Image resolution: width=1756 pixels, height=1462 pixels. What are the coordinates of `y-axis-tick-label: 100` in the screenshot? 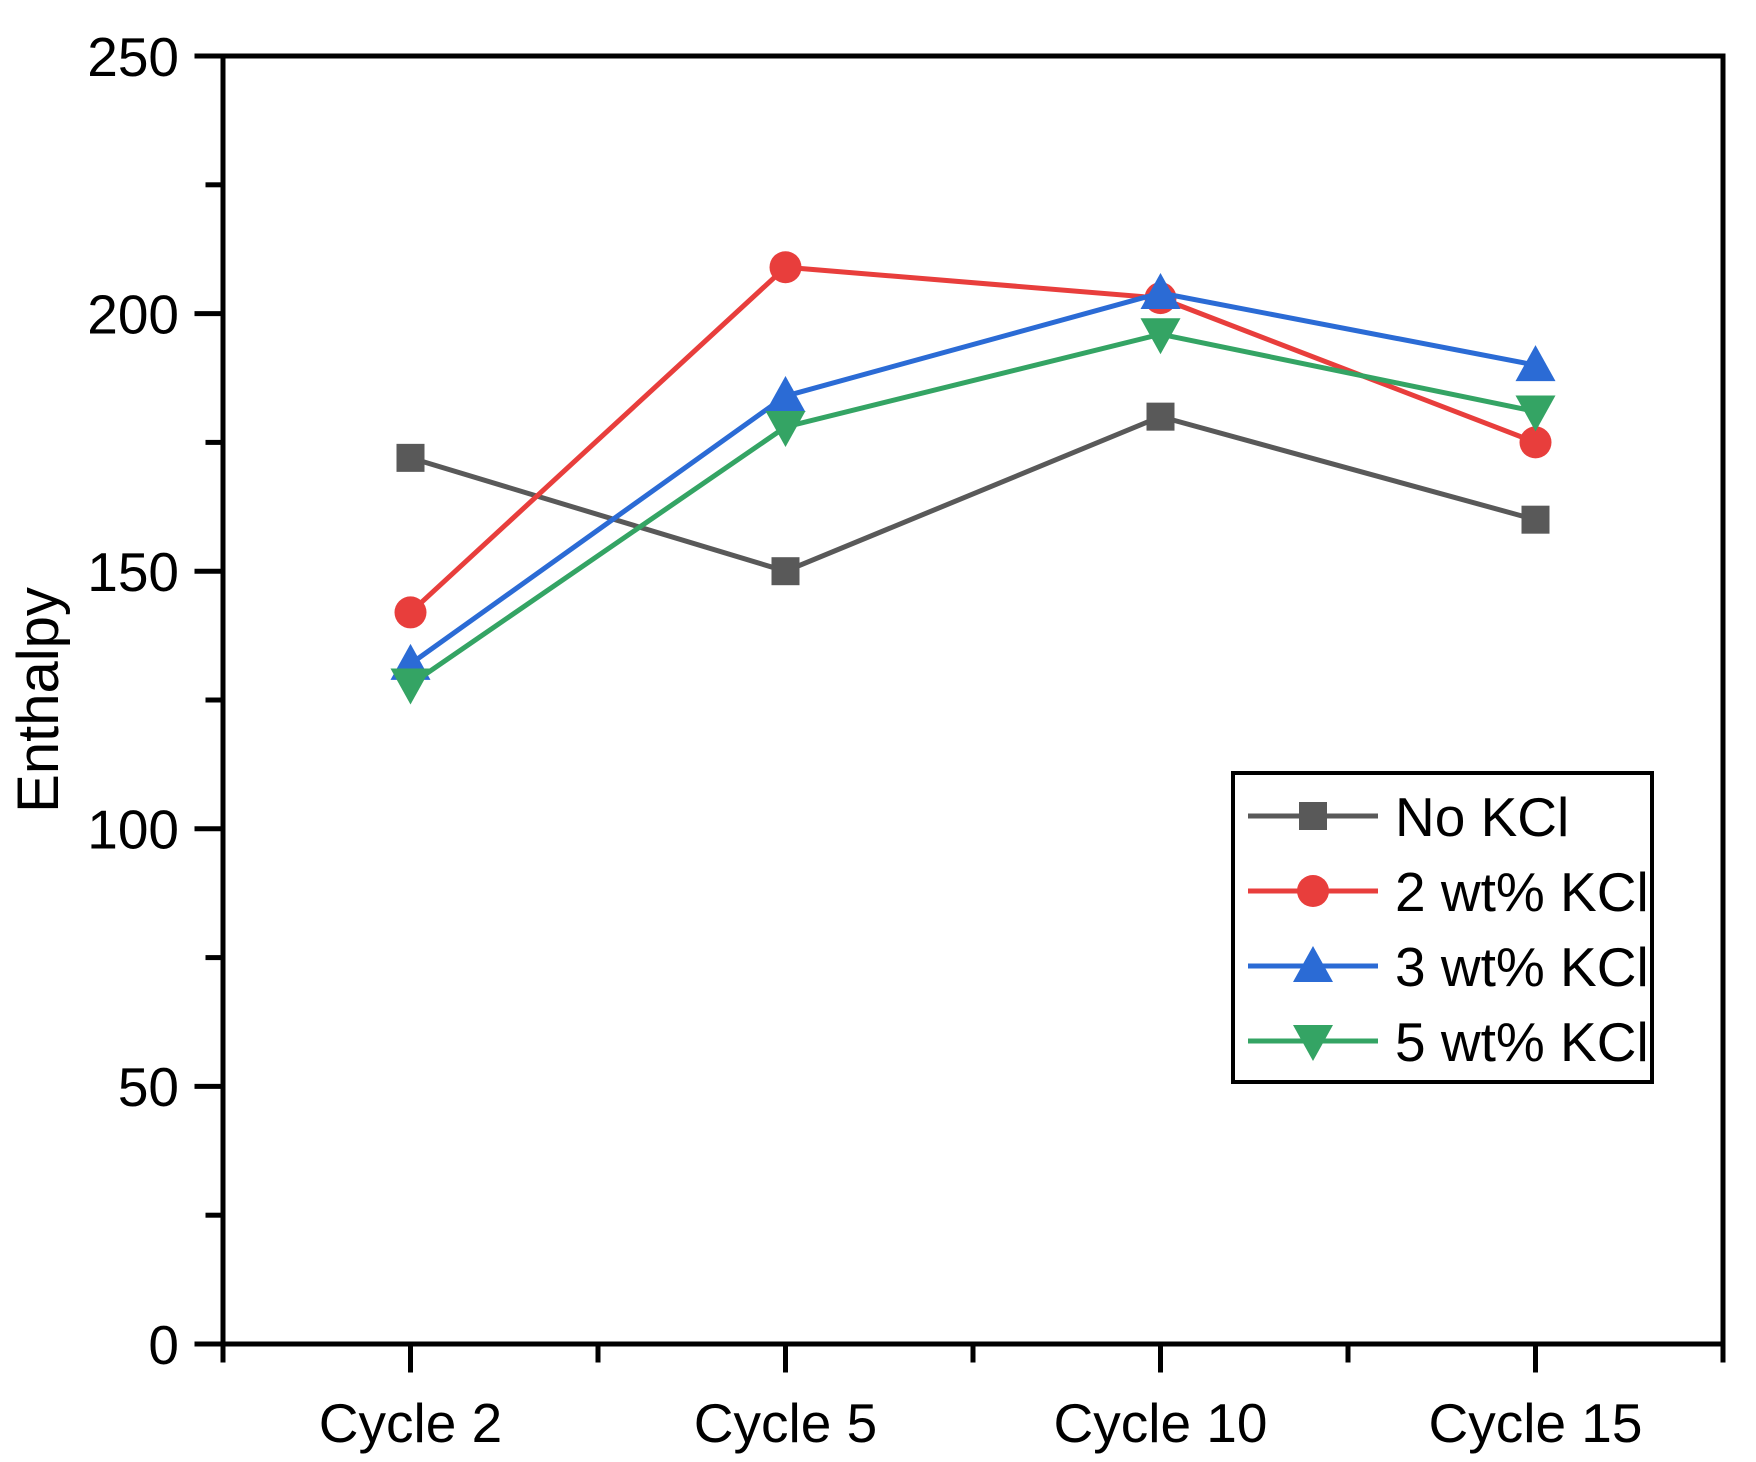 It's located at (133, 830).